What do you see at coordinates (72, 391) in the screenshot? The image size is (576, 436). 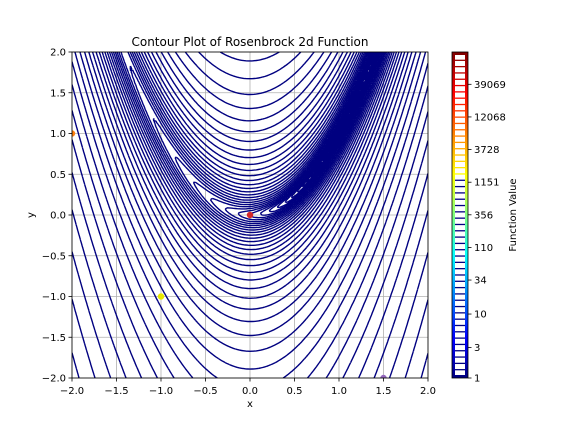 I see `x-tick-label: −2.0` at bounding box center [72, 391].